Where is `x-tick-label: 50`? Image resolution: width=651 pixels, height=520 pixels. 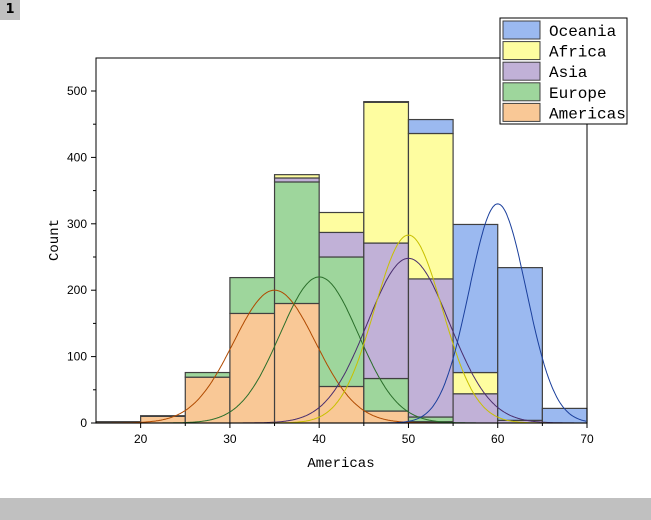 x-tick-label: 50 is located at coordinates (409, 439).